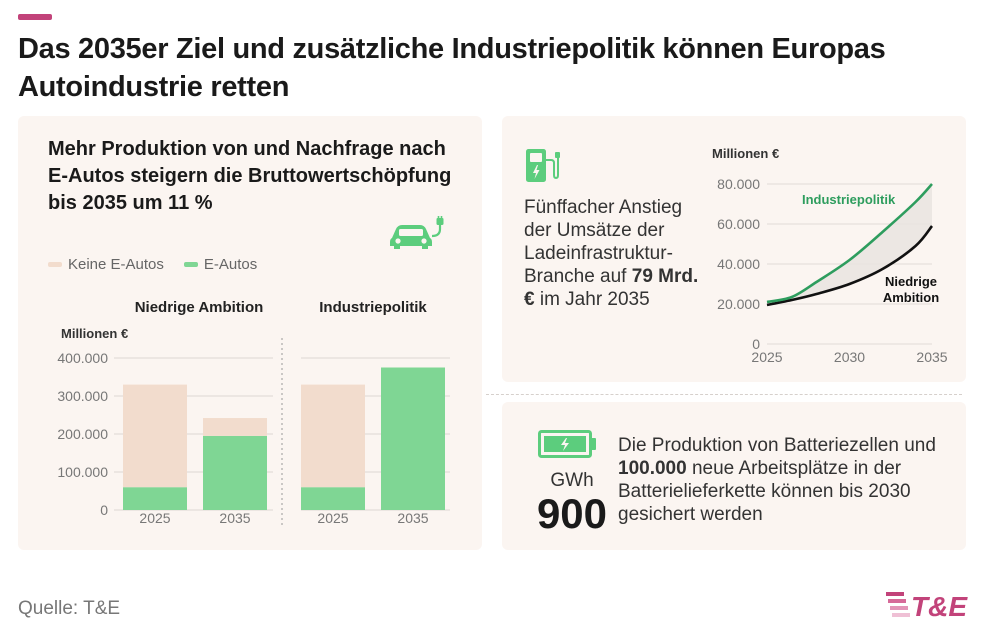  I want to click on legend-swatch-beige, so click(55, 264).